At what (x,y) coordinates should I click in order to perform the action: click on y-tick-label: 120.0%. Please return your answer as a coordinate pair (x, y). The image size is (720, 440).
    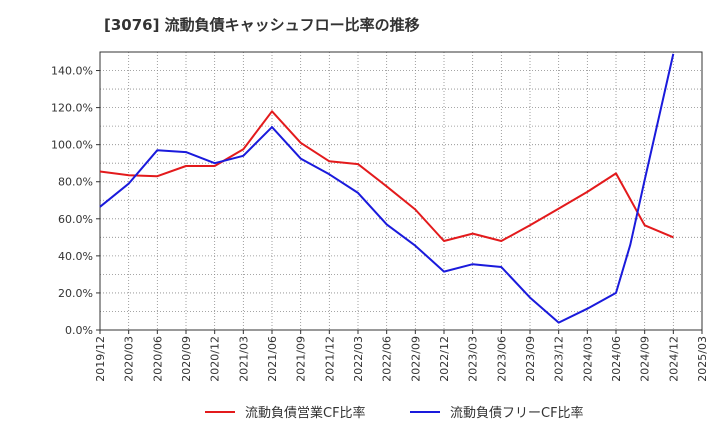
    Looking at the image, I should click on (72, 108).